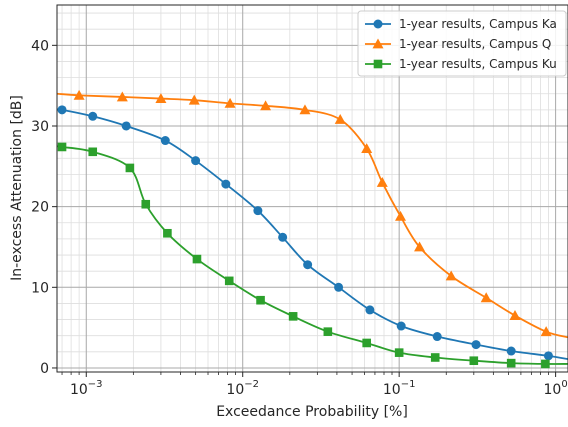 This screenshot has height=427, width=568. Describe the element at coordinates (40, 288) in the screenshot. I see `y-tick-label: 10` at that location.